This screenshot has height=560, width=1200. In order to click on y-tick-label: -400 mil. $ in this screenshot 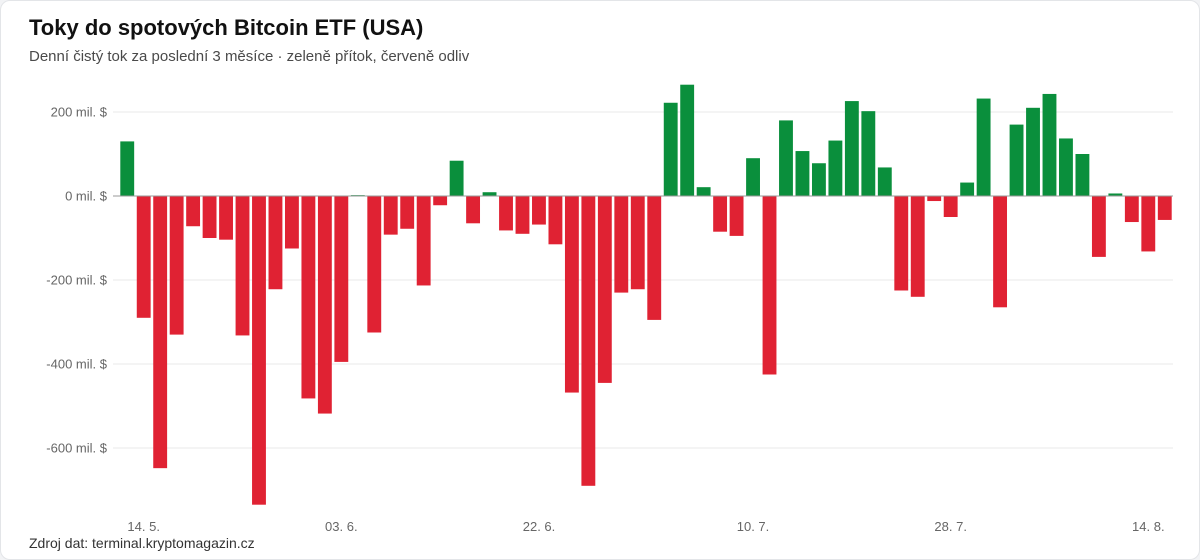, I will do `click(76, 364)`.